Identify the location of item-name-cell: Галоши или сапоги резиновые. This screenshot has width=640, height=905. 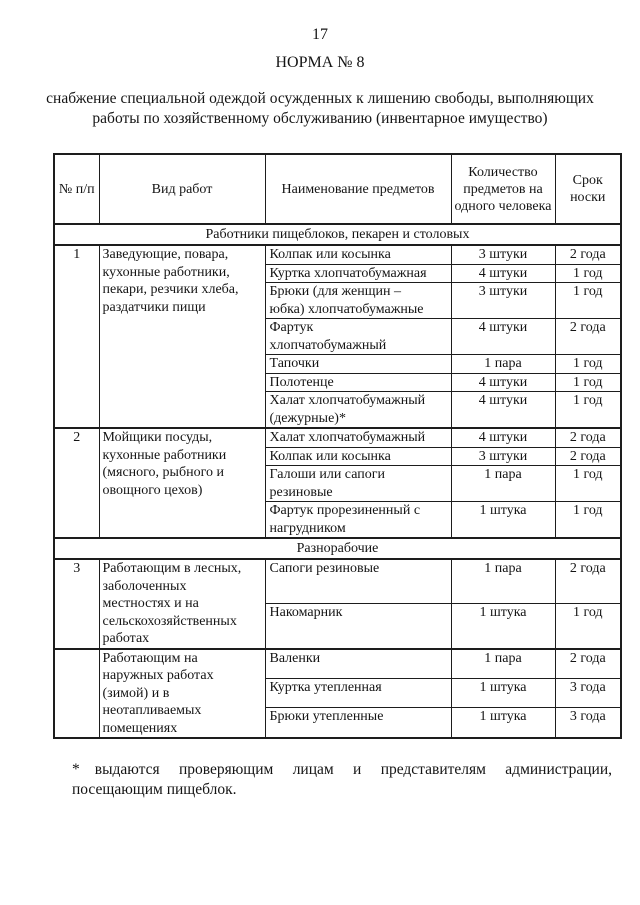
(358, 483).